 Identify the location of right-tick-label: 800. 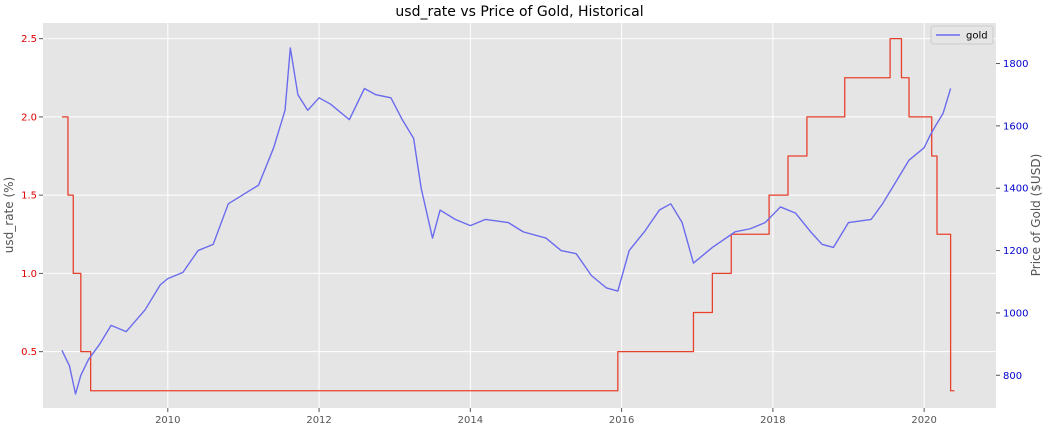
(1012, 376).